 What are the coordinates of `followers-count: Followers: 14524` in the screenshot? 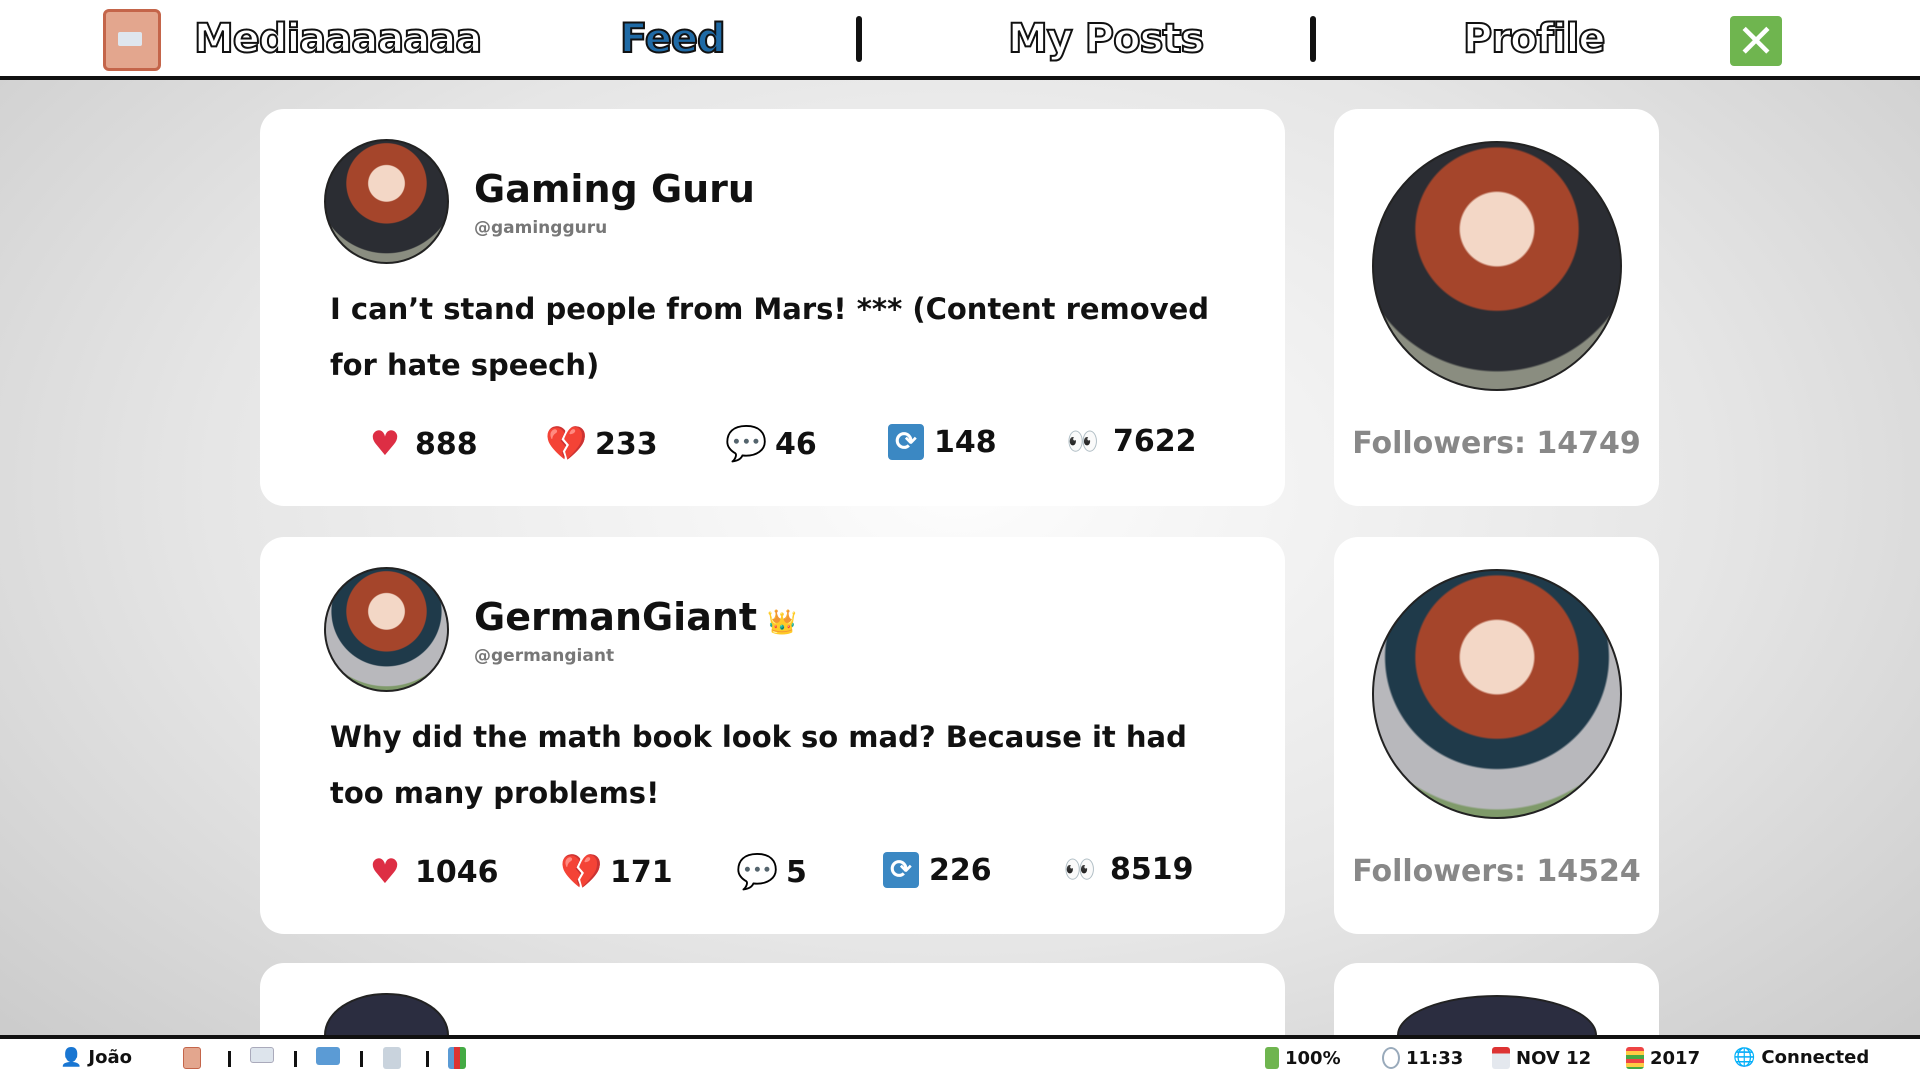 It's located at (1496, 871).